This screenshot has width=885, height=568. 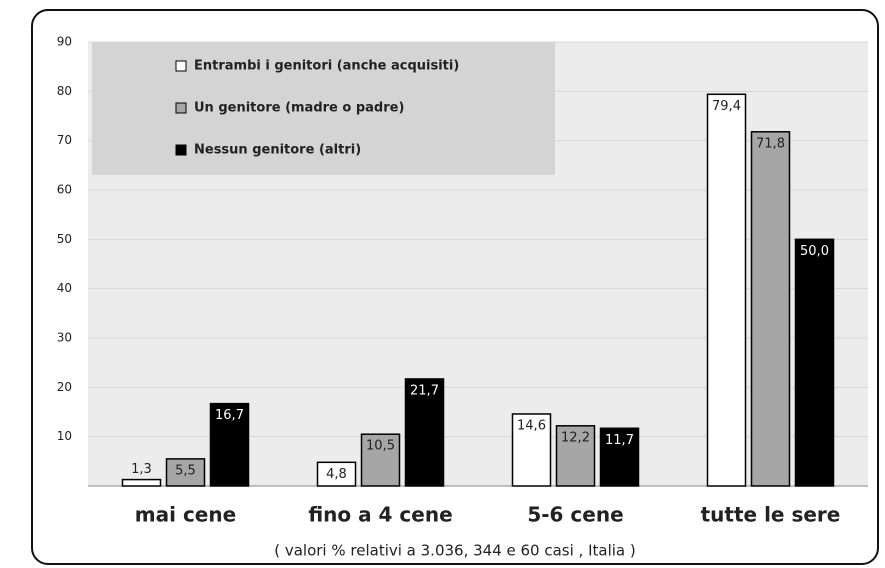 I want to click on y-tick-label: 70, so click(x=64, y=140).